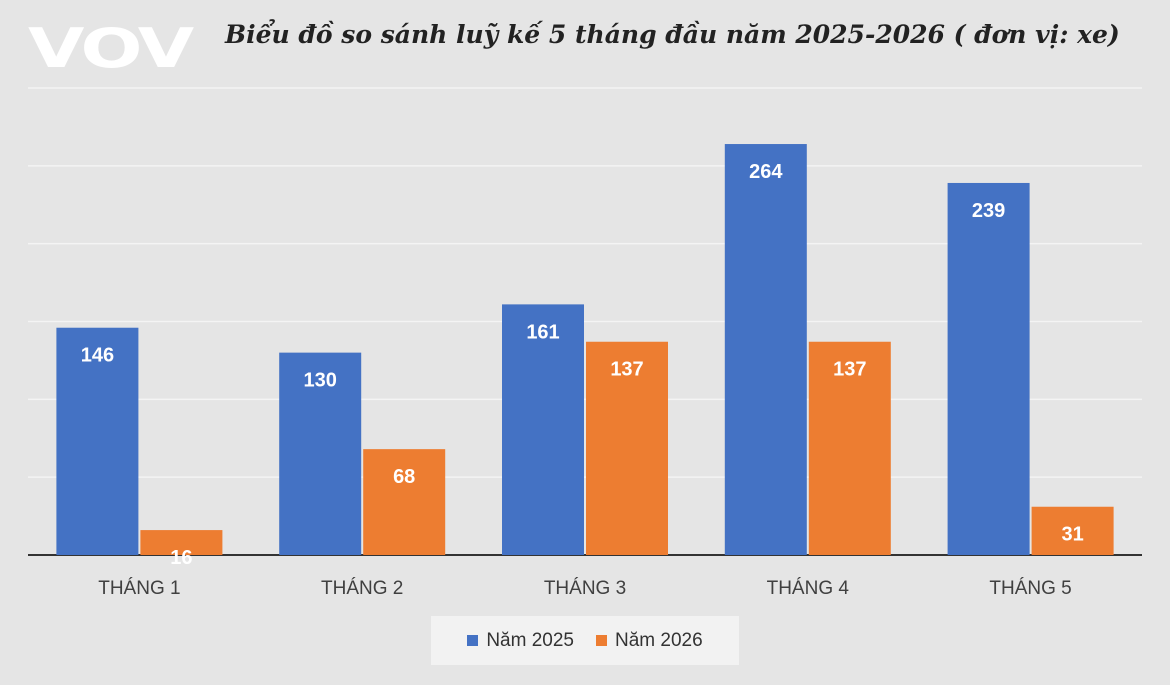 The height and width of the screenshot is (685, 1170). Describe the element at coordinates (626, 370) in the screenshot. I see `data-label-series2-3: 137` at that location.